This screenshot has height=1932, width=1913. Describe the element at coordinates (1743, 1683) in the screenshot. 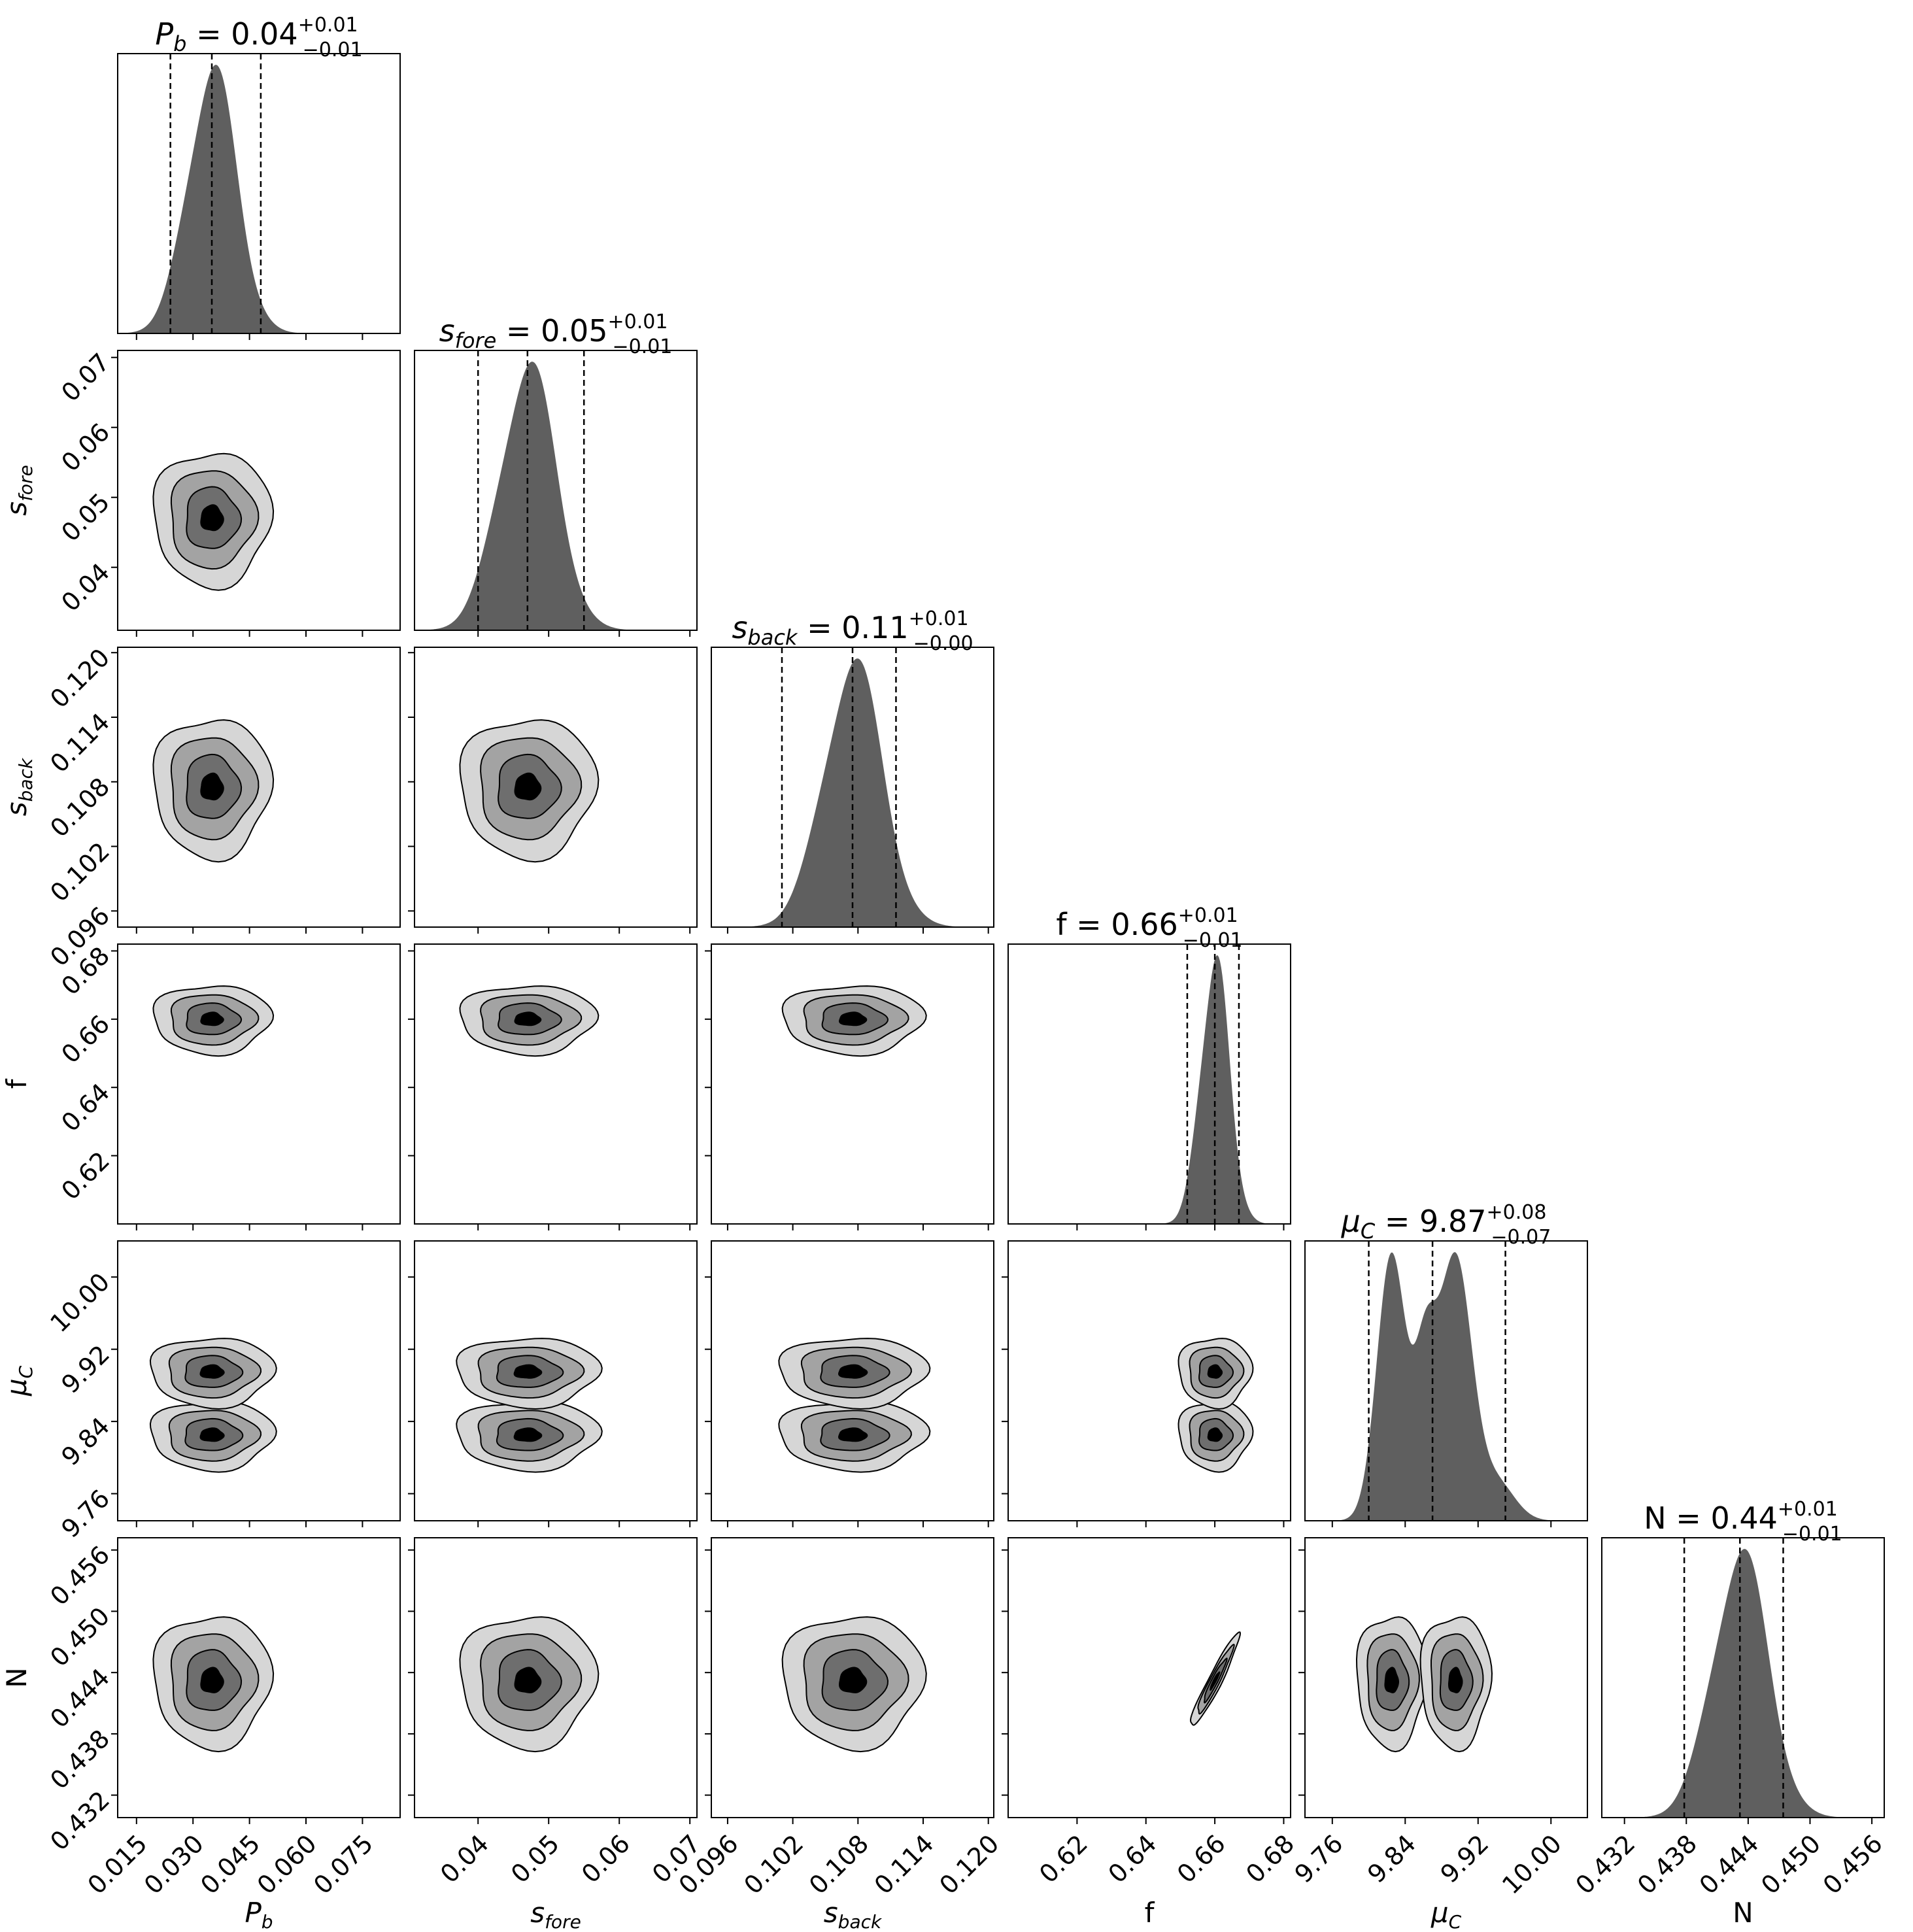

I see `histogram-n` at that location.